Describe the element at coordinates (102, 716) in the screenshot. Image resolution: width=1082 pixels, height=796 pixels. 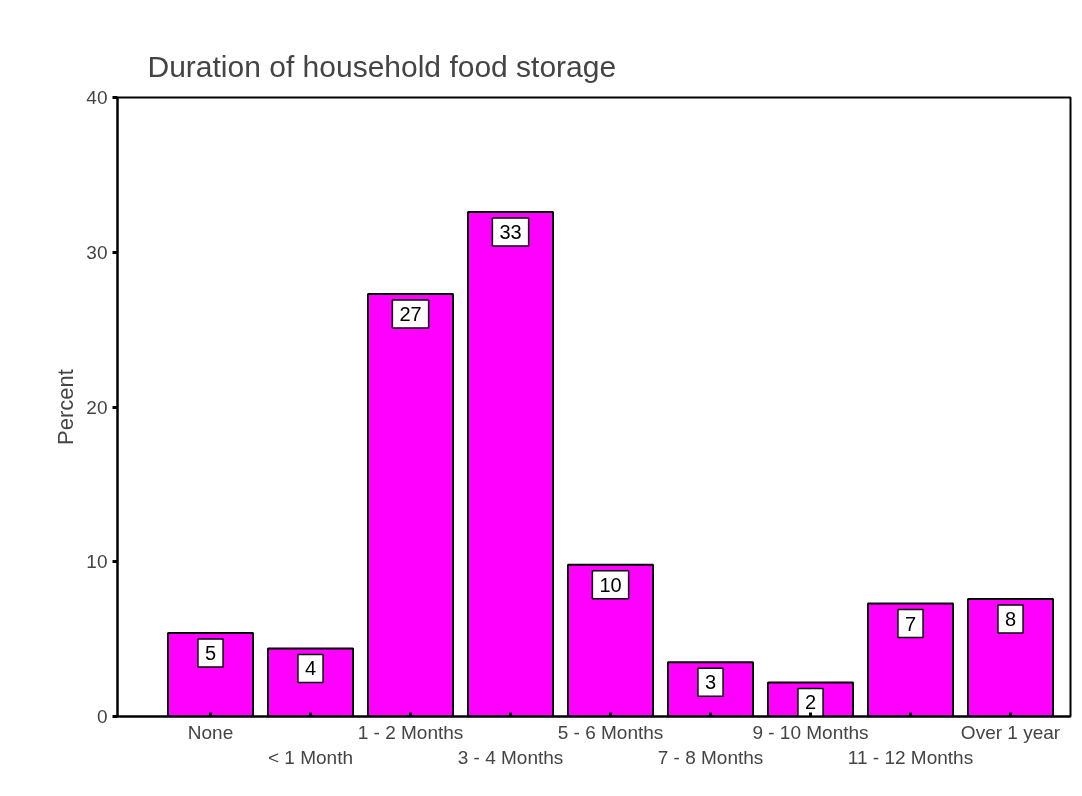
I see `y-tick-label: 0` at that location.